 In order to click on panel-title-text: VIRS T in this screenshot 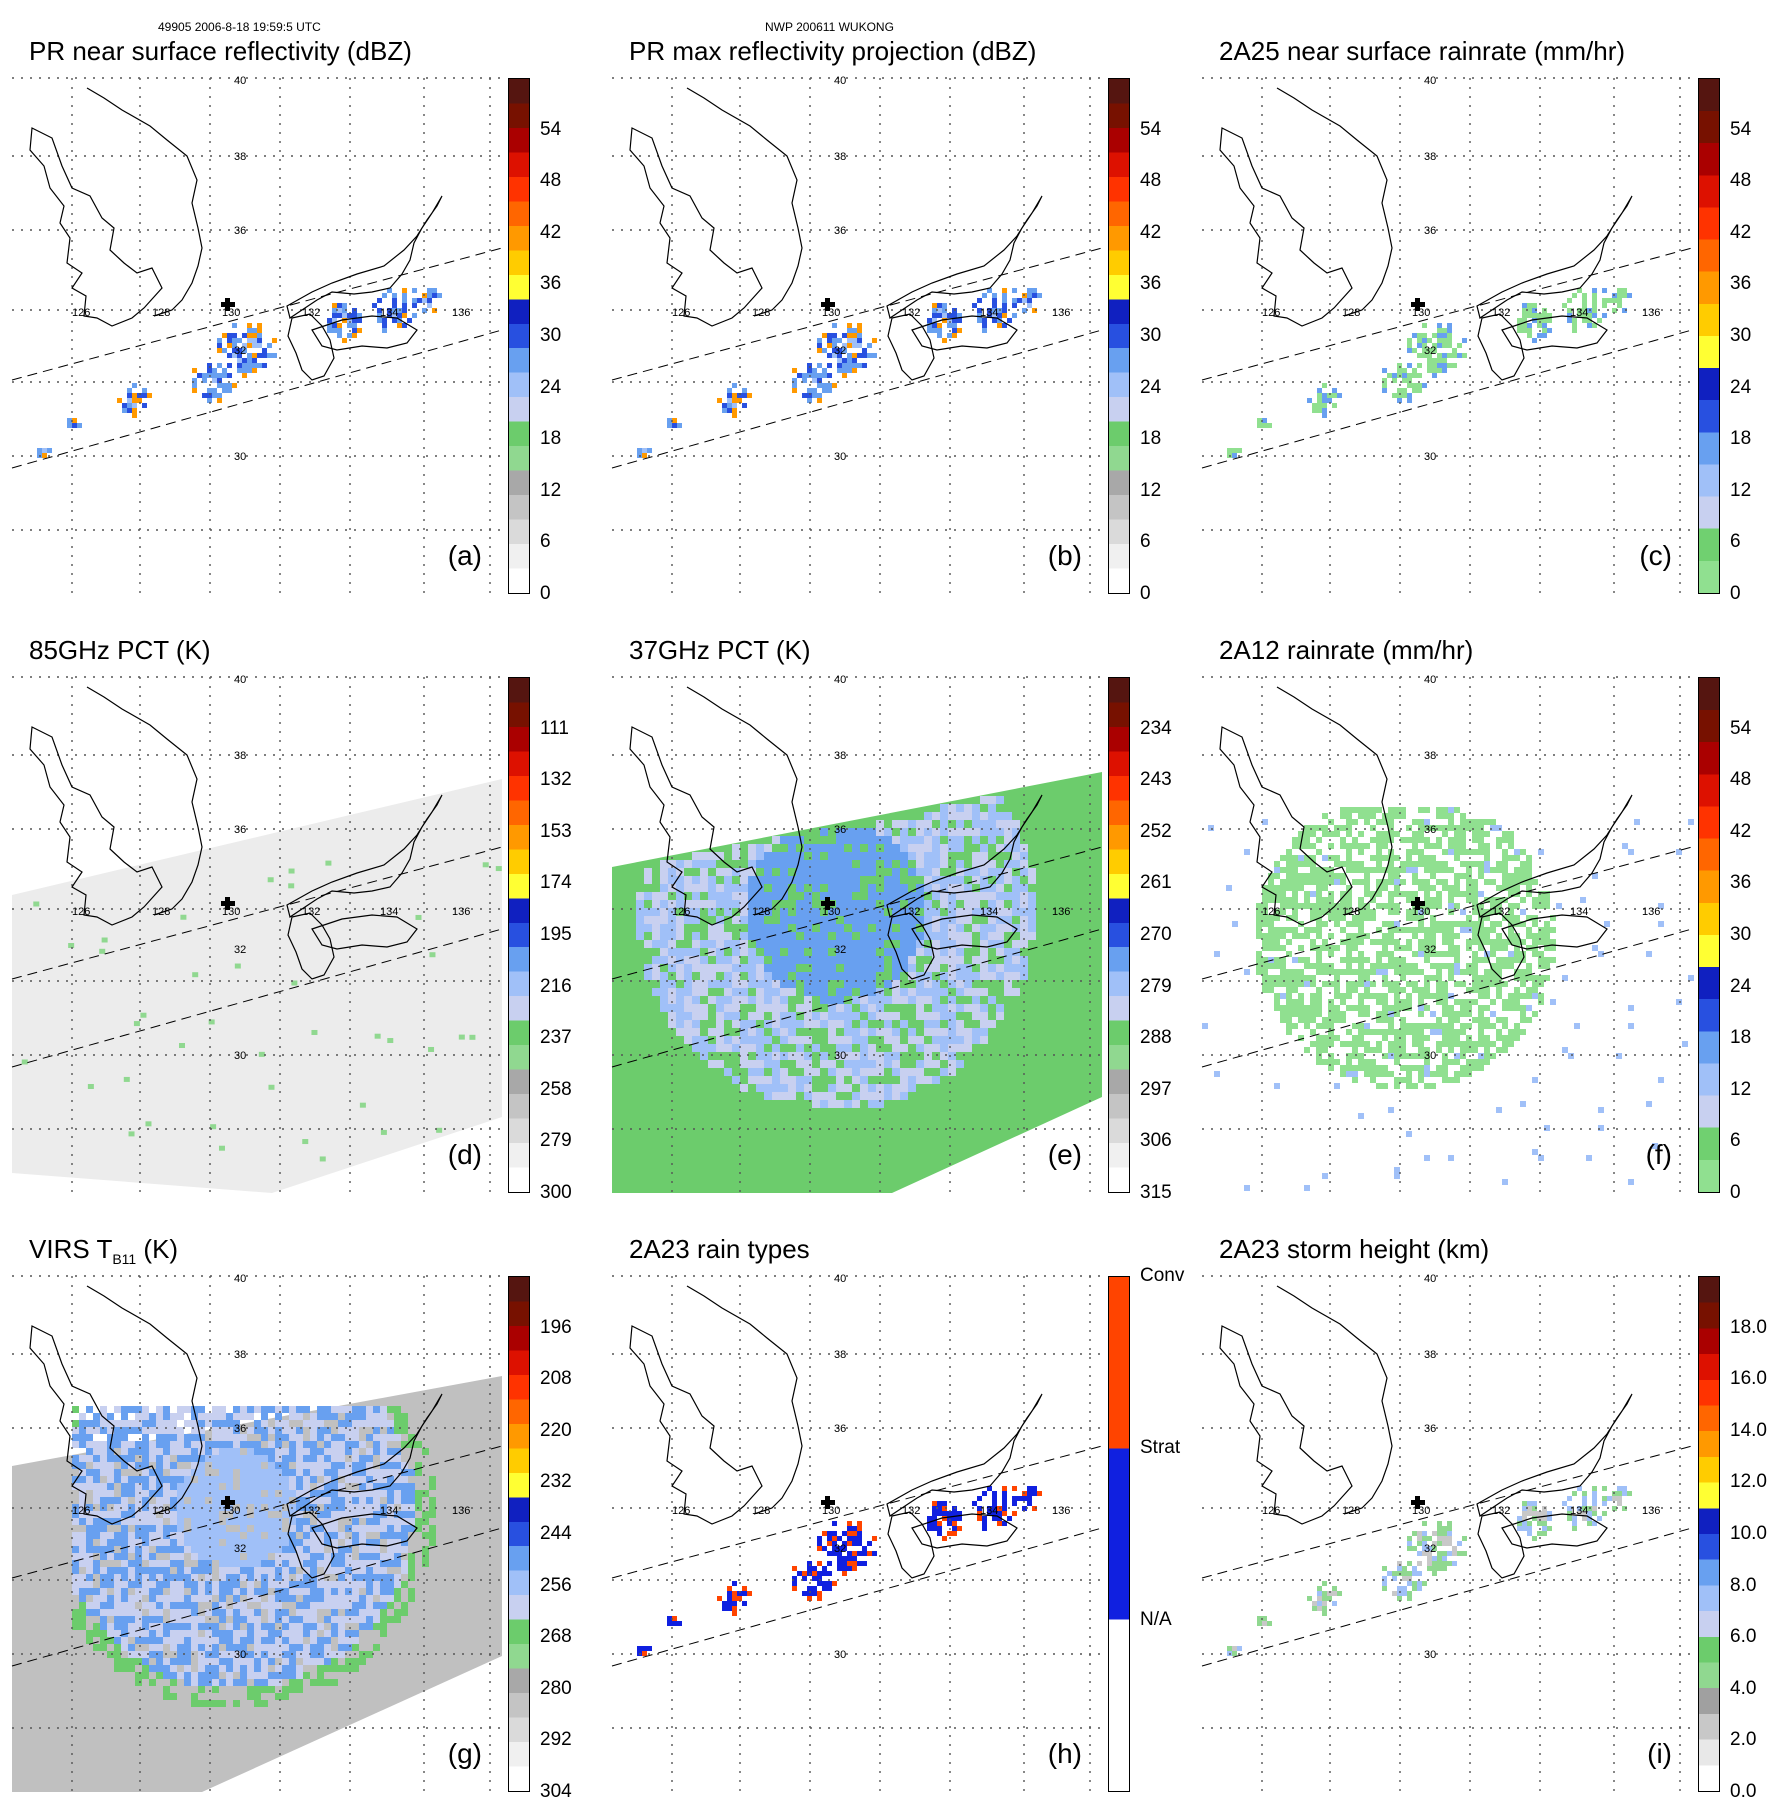, I will do `click(70, 1249)`.